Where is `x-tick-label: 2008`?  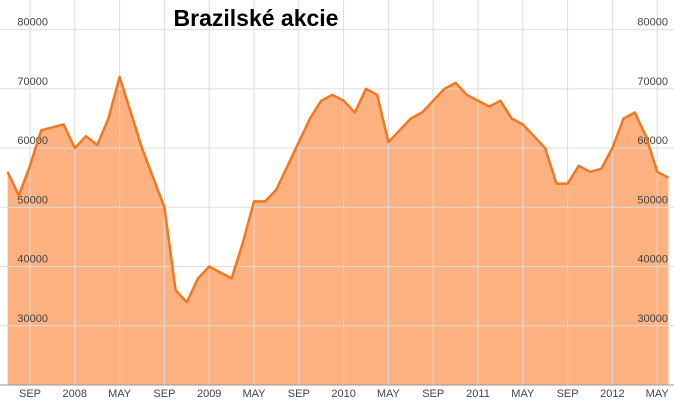
x-tick-label: 2008 is located at coordinates (75, 394).